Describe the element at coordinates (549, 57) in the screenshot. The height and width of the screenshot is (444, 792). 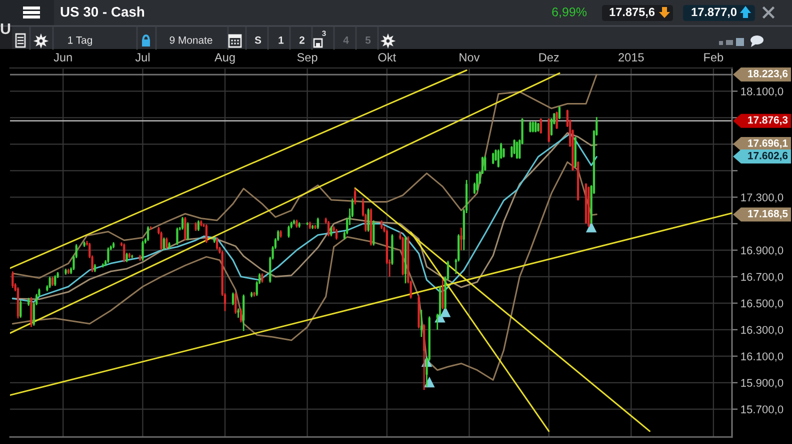
I see `x-tick-label: Dez` at that location.